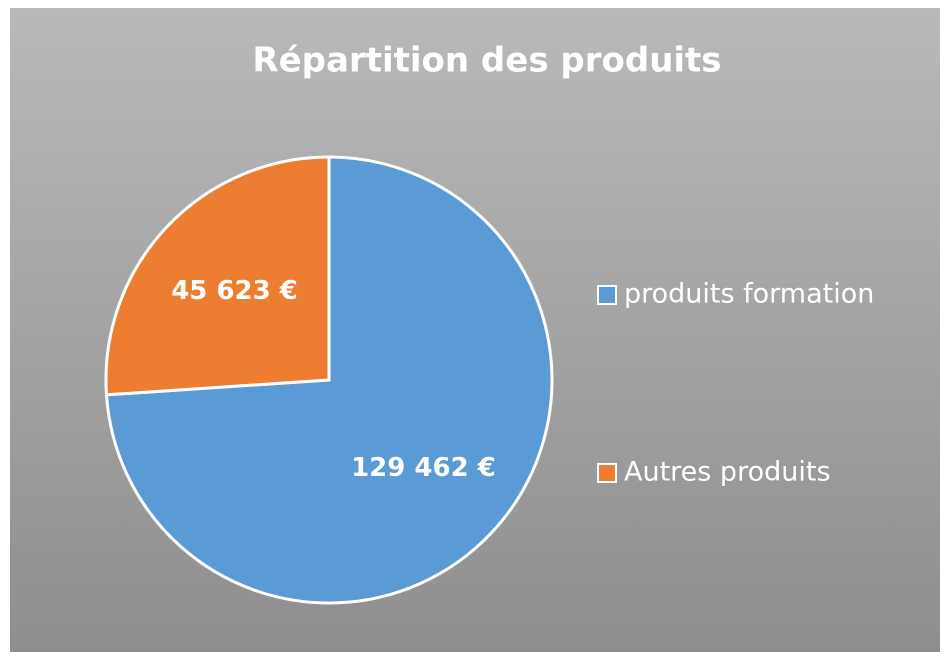 The image size is (950, 666). Describe the element at coordinates (486, 61) in the screenshot. I see `chart-title: Répartition des produits` at that location.